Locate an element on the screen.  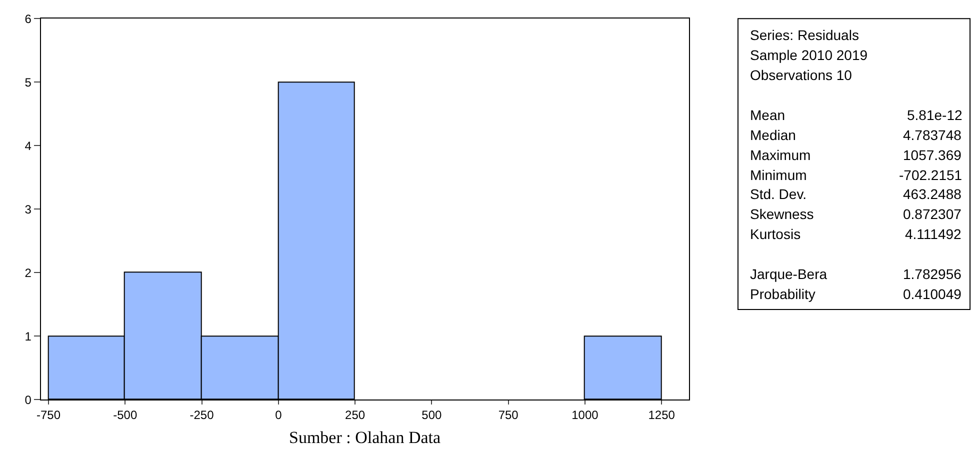
y-tick-label: 2 is located at coordinates (28, 273).